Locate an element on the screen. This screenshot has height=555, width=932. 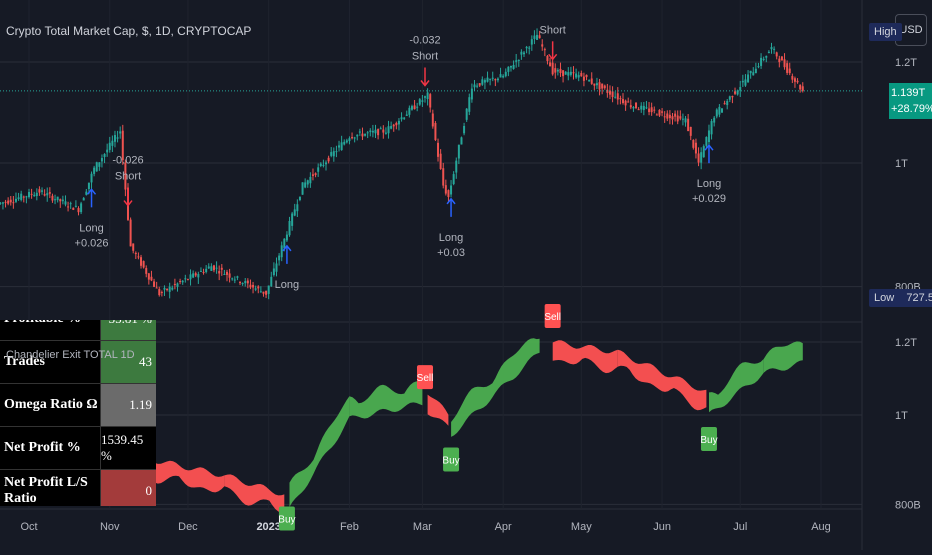
stats-label: Trades is located at coordinates (50, 362).